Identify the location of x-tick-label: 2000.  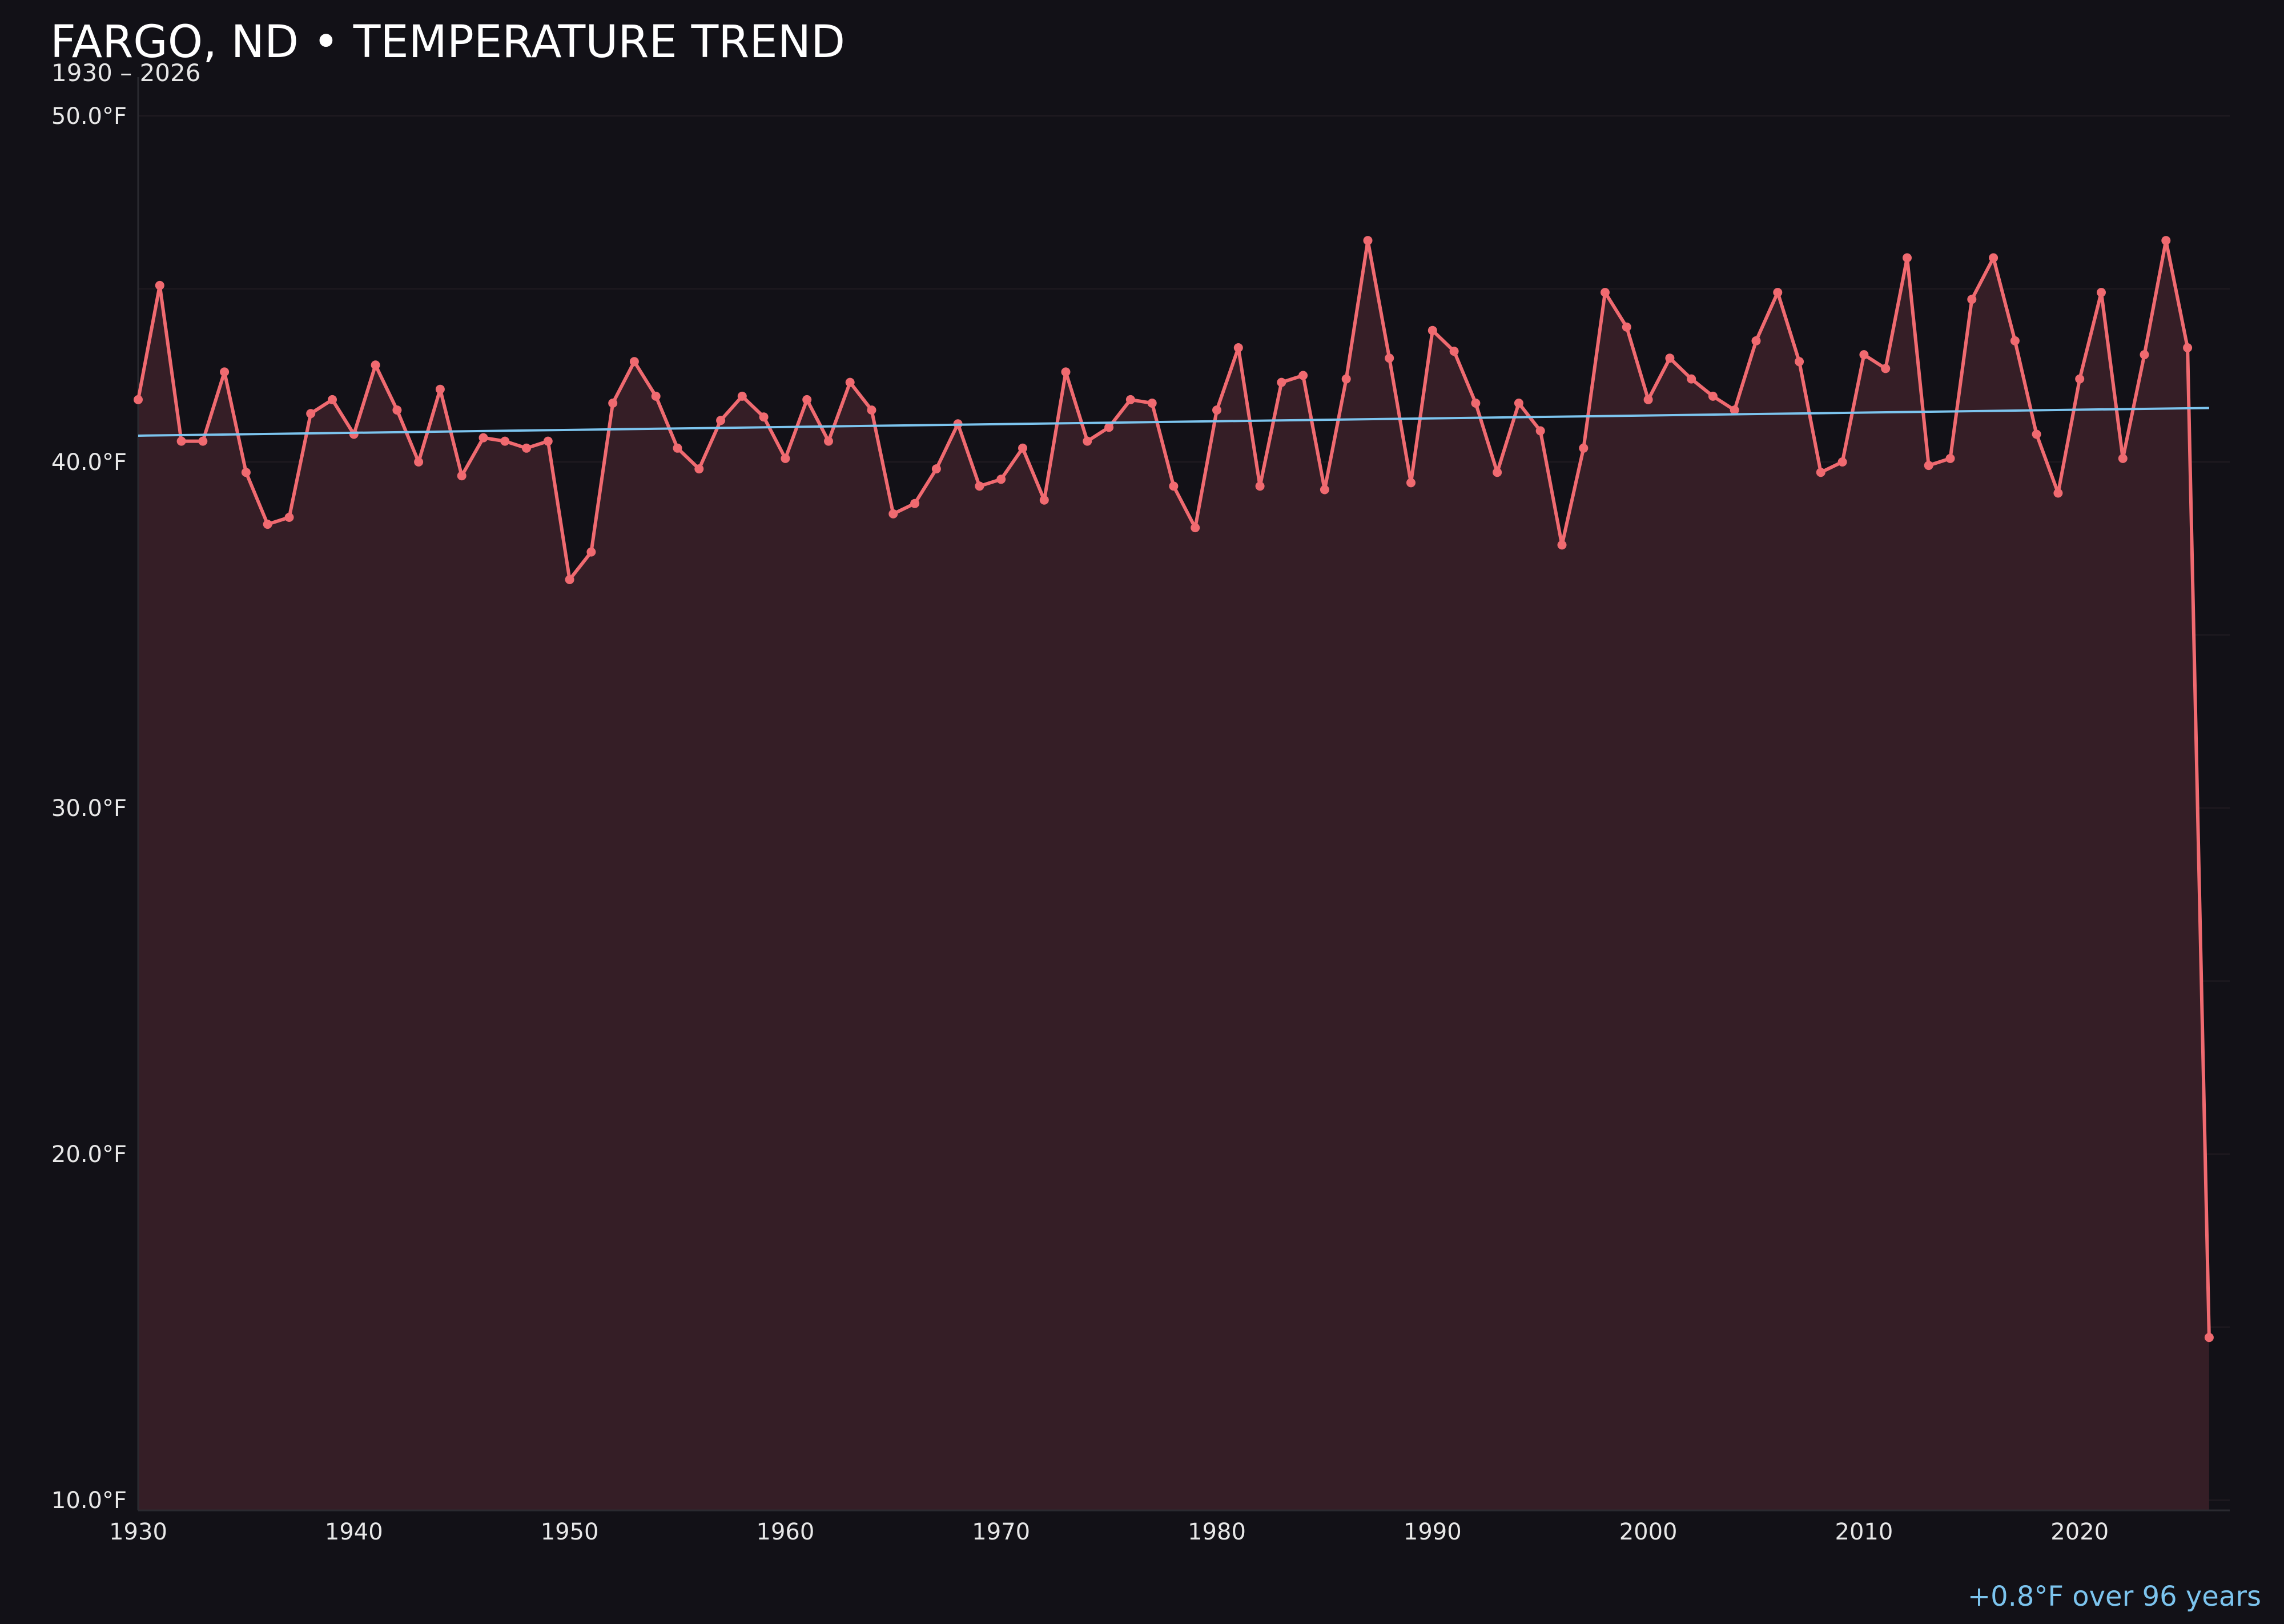
(1648, 1532).